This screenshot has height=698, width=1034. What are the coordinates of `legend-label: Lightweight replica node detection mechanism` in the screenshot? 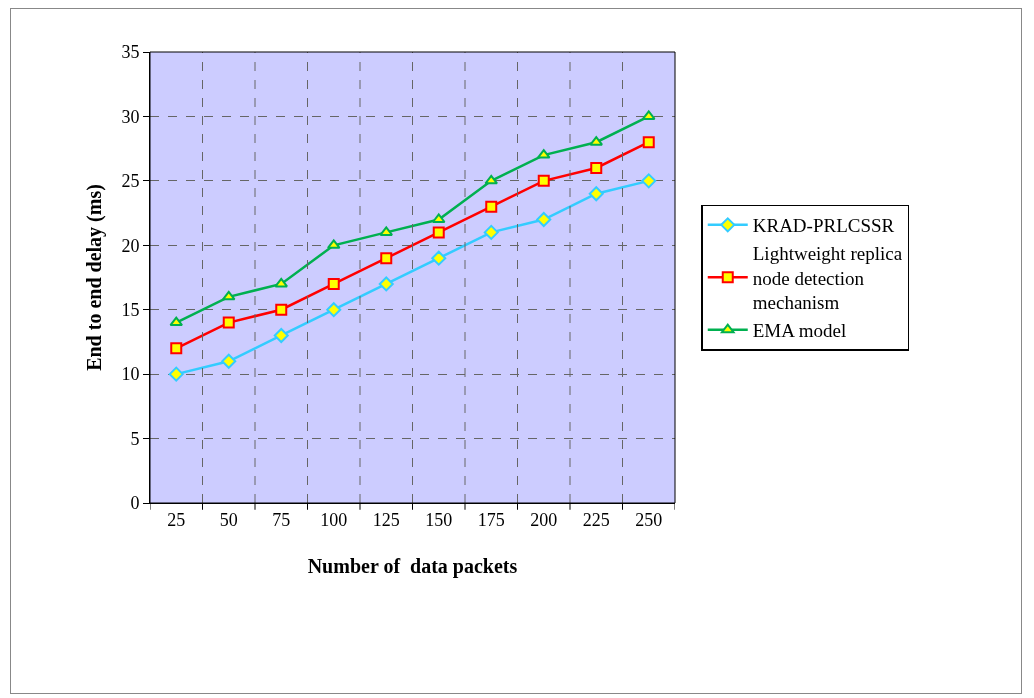 It's located at (827, 278).